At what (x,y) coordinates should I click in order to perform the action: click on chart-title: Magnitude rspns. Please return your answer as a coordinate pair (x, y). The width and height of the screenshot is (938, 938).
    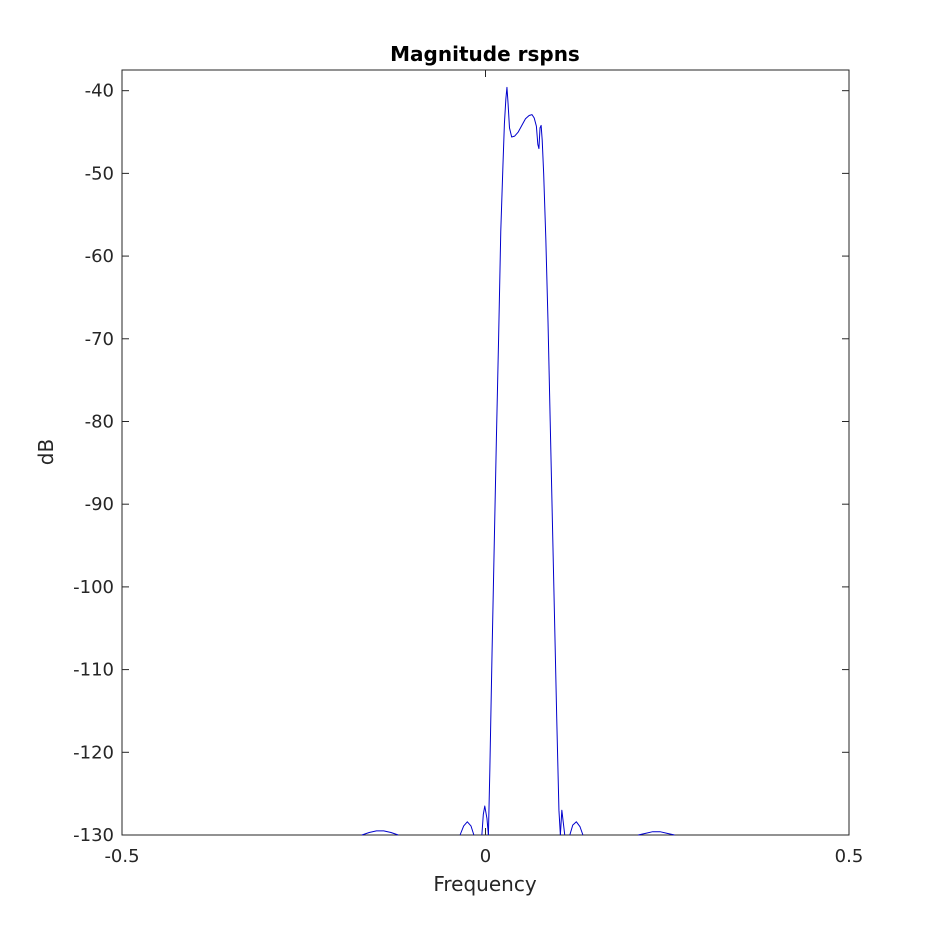
    Looking at the image, I should click on (485, 54).